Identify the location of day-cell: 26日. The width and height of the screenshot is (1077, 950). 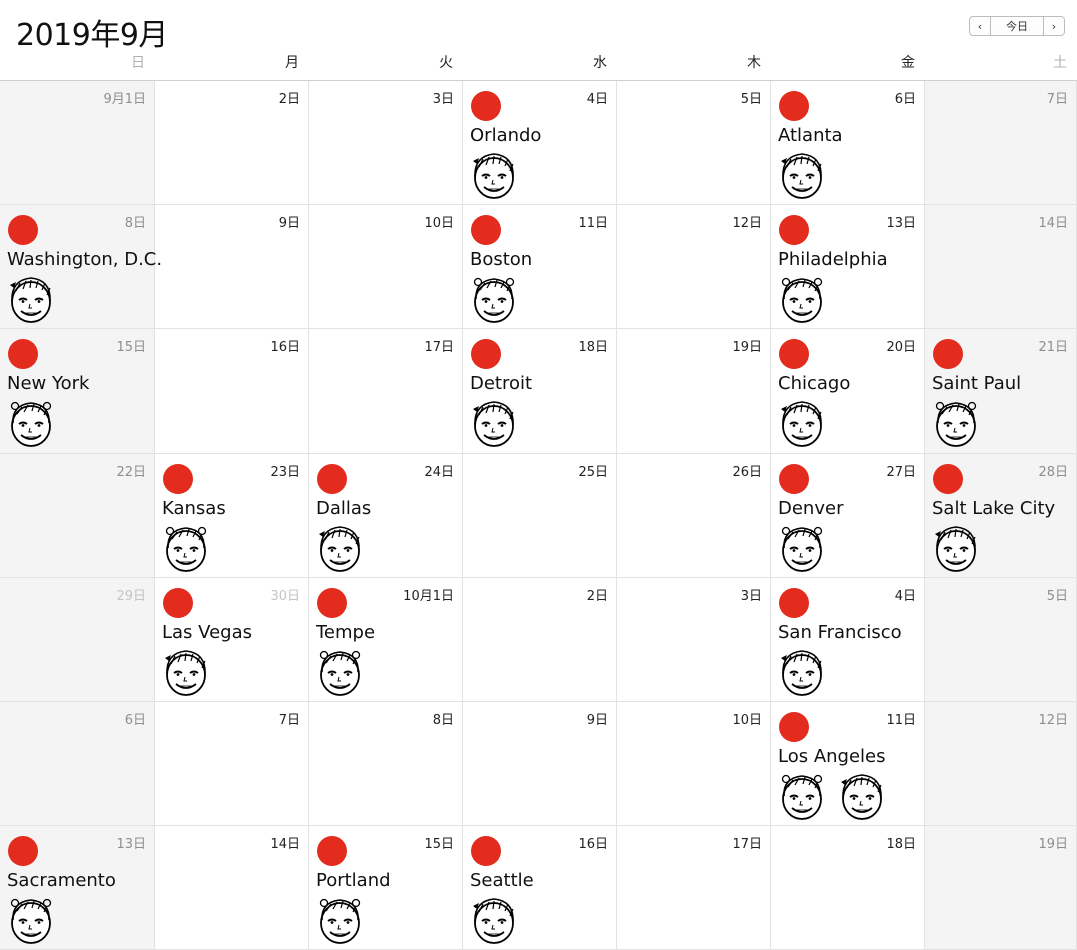
(694, 516).